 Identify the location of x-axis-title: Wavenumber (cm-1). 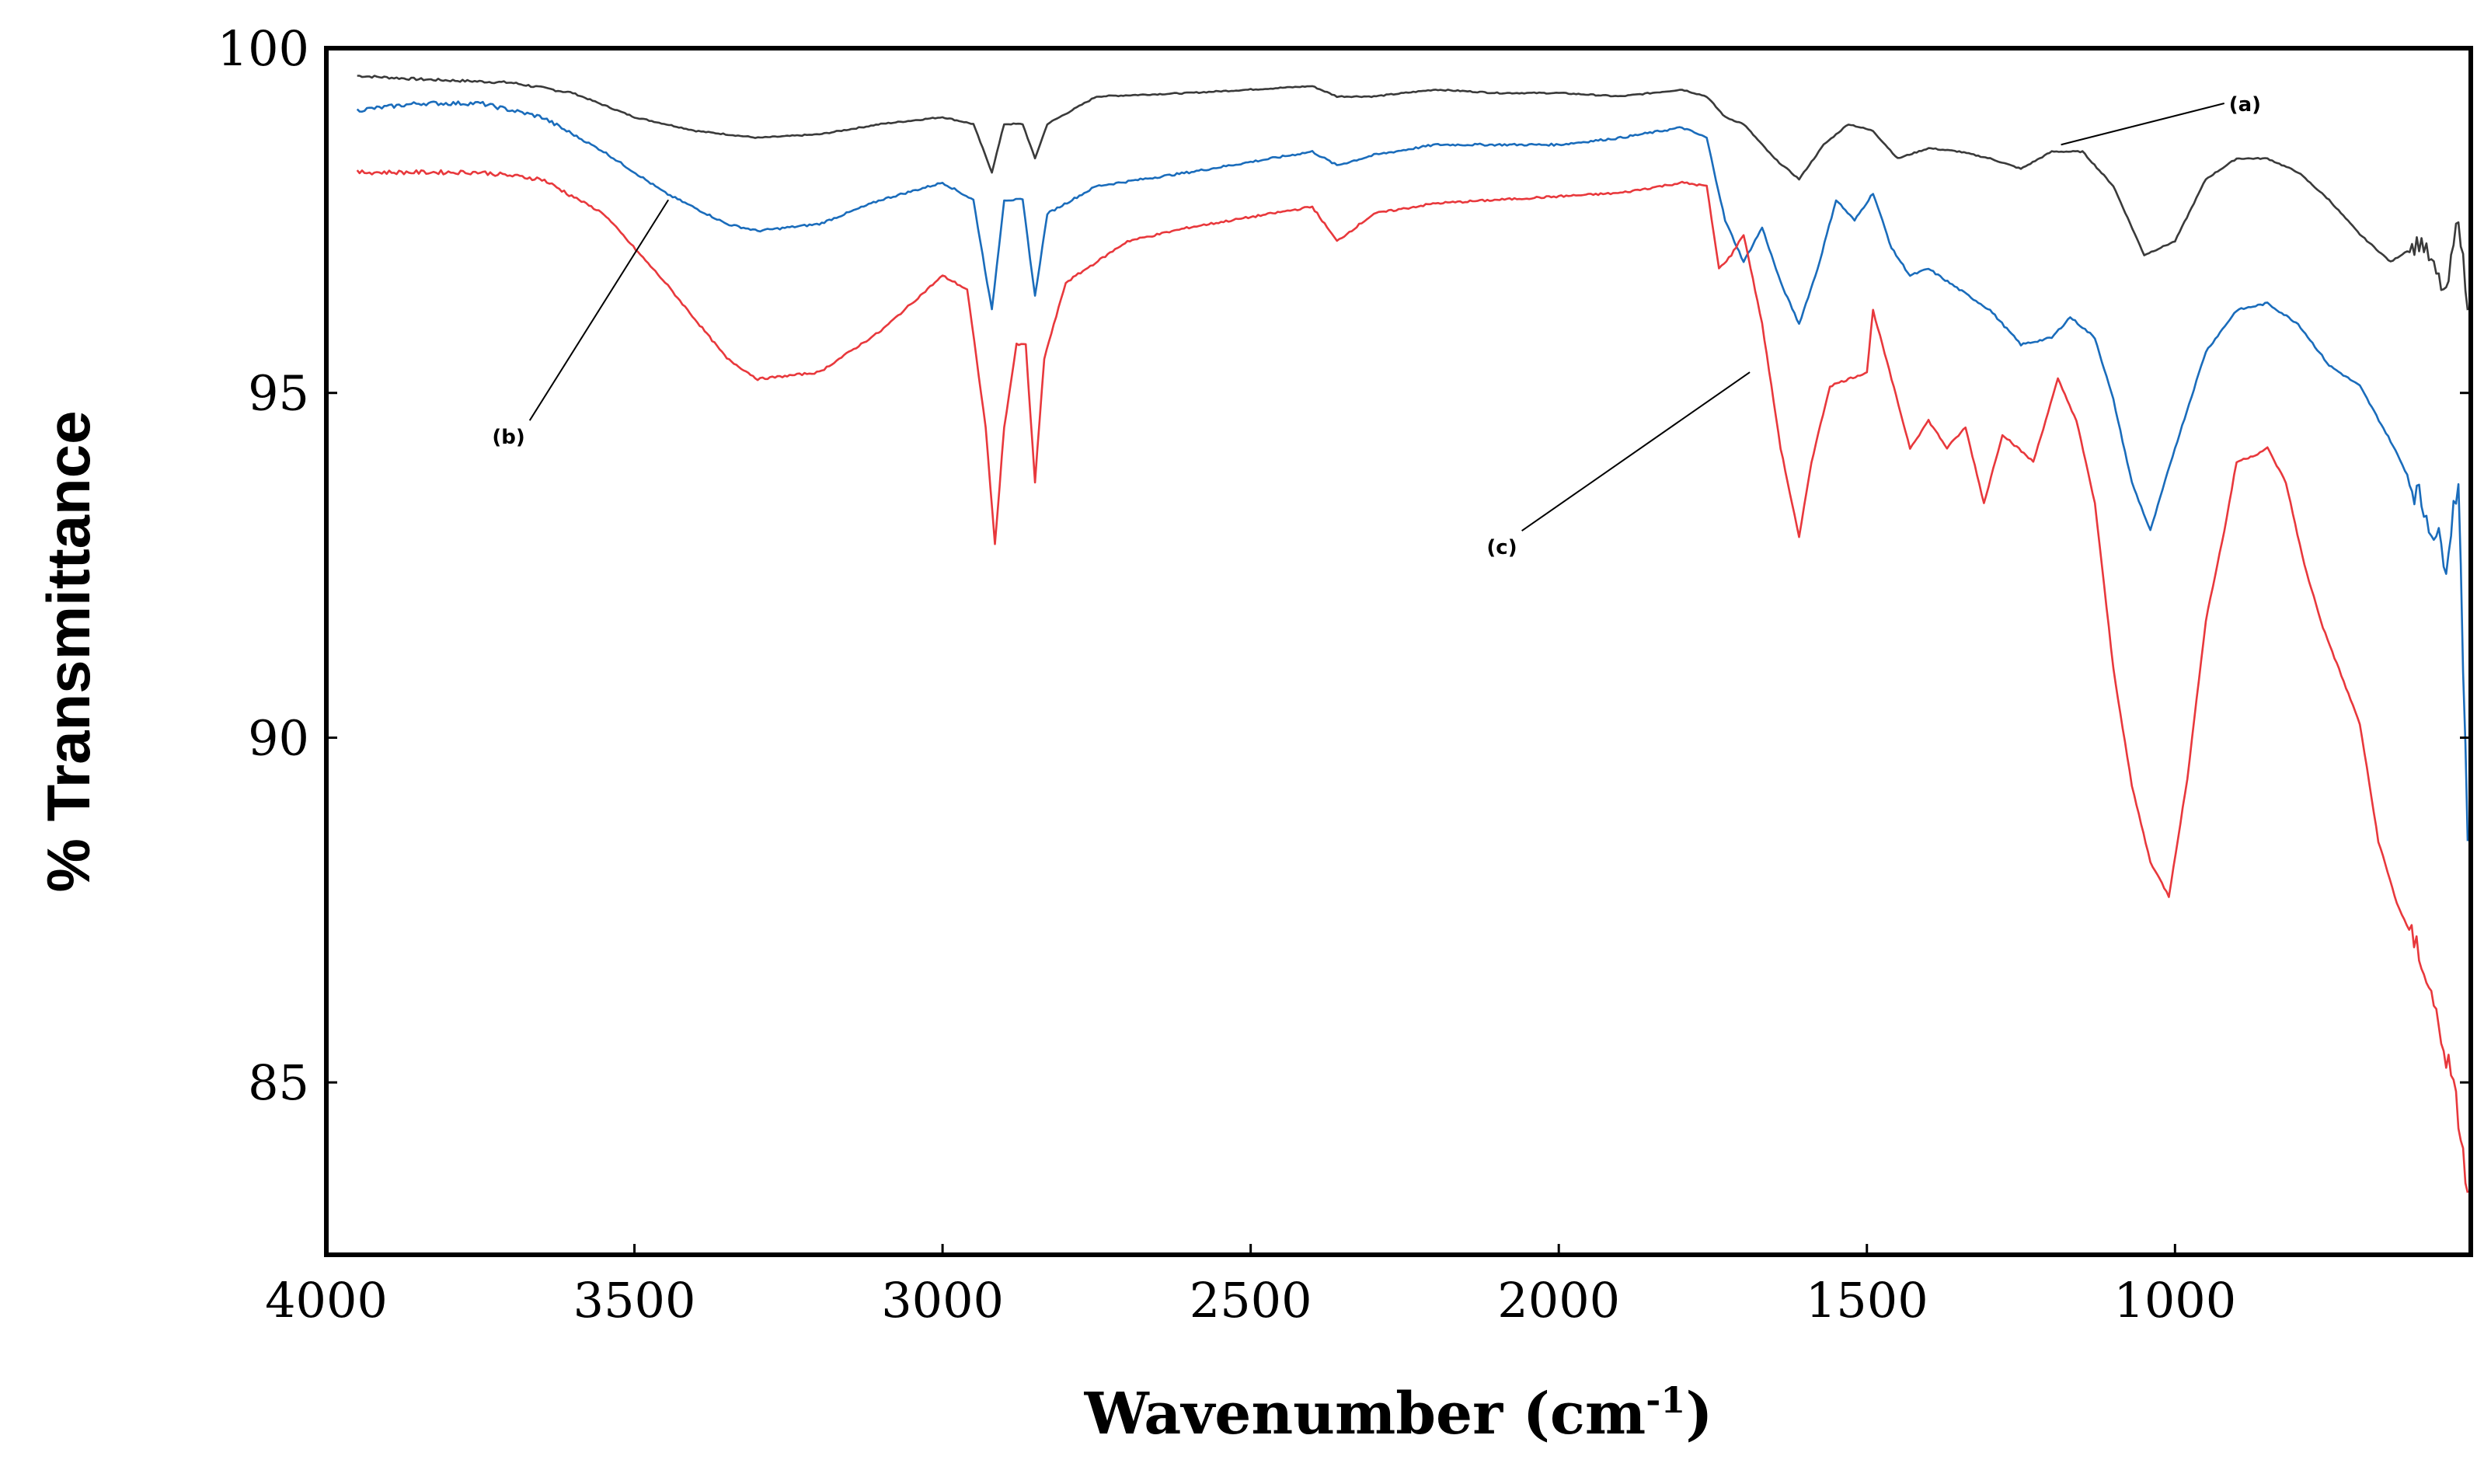
(1398, 1413).